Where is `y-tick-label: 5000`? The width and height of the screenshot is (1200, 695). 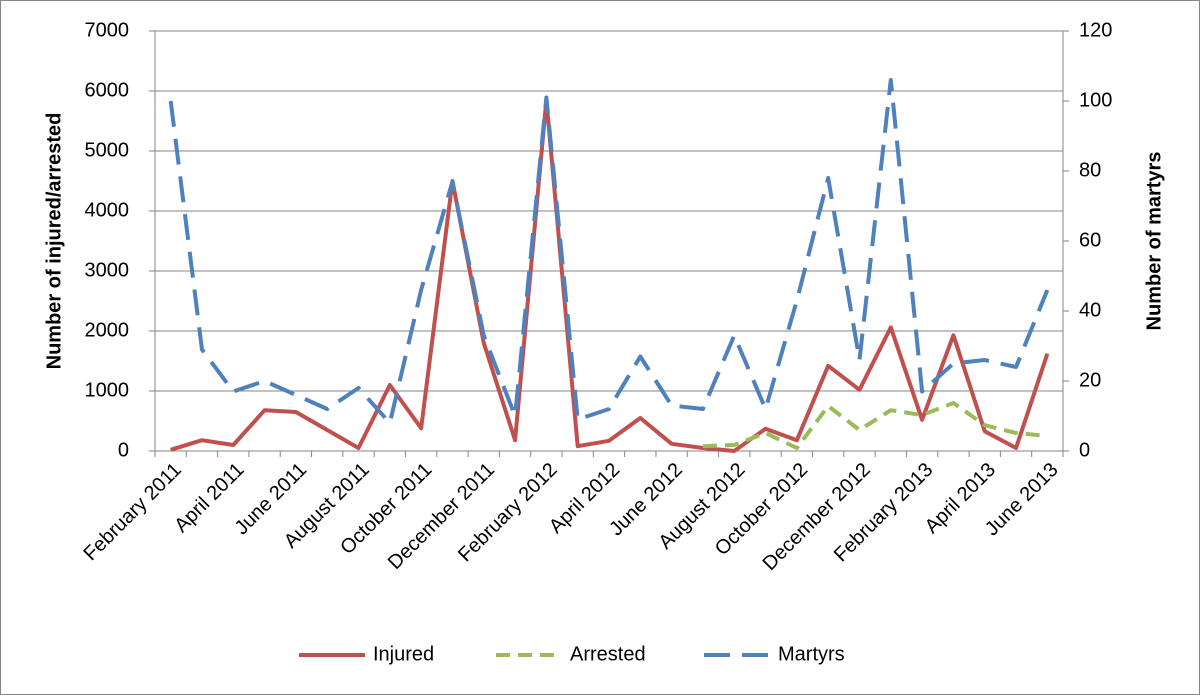
y-tick-label: 5000 is located at coordinates (107, 150).